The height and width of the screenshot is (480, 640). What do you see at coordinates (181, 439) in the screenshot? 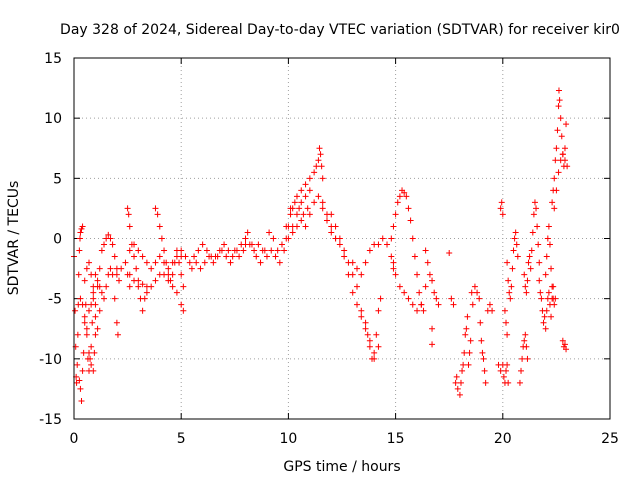
I see `x-tick-label: 5` at bounding box center [181, 439].